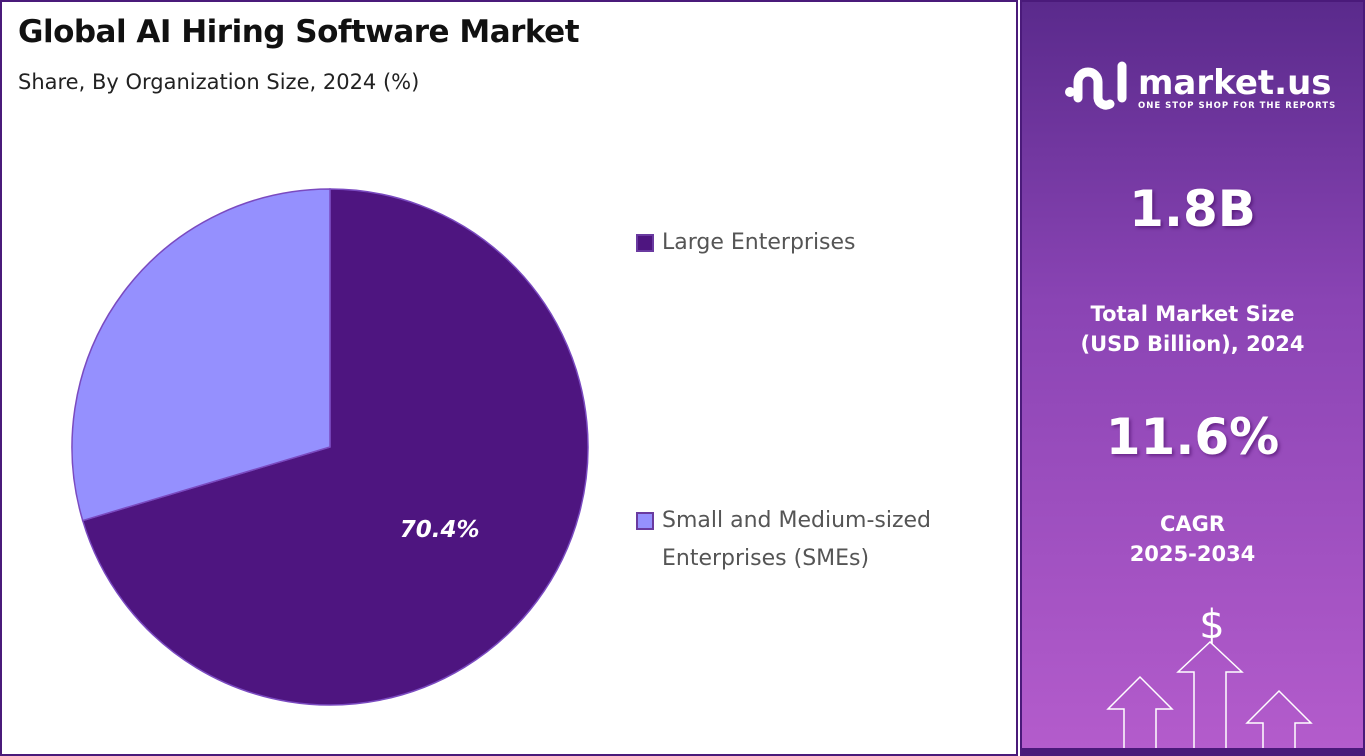  I want to click on cagr-period: 2025-2034, so click(1192, 554).